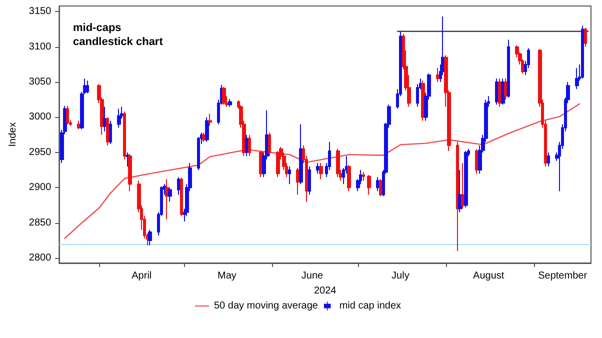 The image size is (602, 338). What do you see at coordinates (40, 12) in the screenshot?
I see `y-tick-label: 3150` at bounding box center [40, 12].